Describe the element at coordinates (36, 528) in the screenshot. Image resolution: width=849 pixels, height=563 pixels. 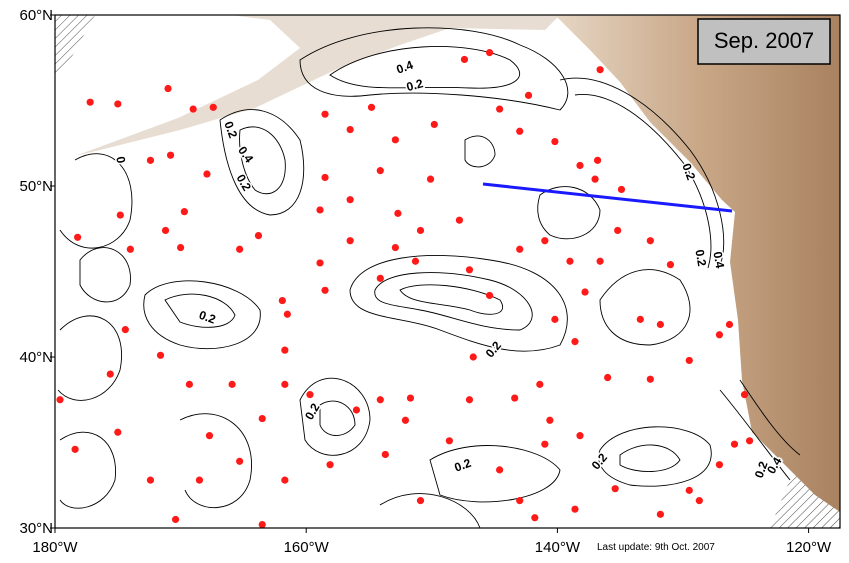
I see `y-tick-label: 30°N` at that location.